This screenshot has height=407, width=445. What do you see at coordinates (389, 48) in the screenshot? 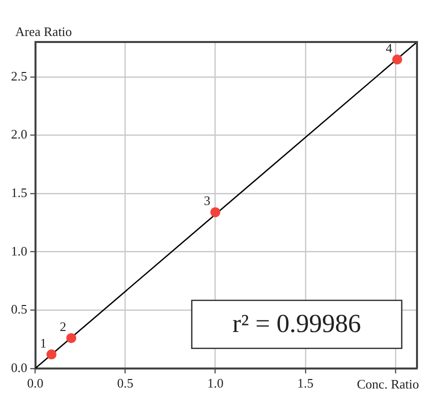
I see `annotation: 4` at bounding box center [389, 48].